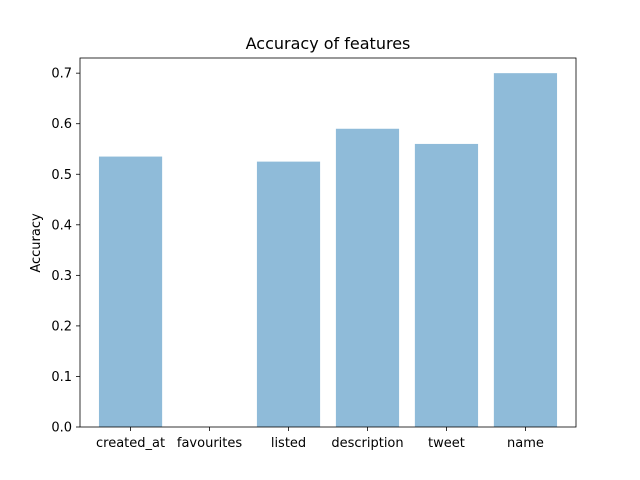 Image resolution: width=640 pixels, height=480 pixels. I want to click on x-tick-label-name: name, so click(525, 443).